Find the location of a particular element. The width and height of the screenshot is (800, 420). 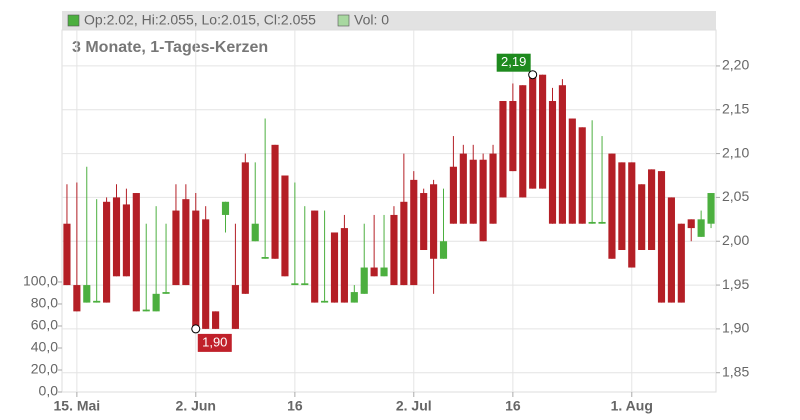

x-tick-label: 15. Mai is located at coordinates (77, 406).